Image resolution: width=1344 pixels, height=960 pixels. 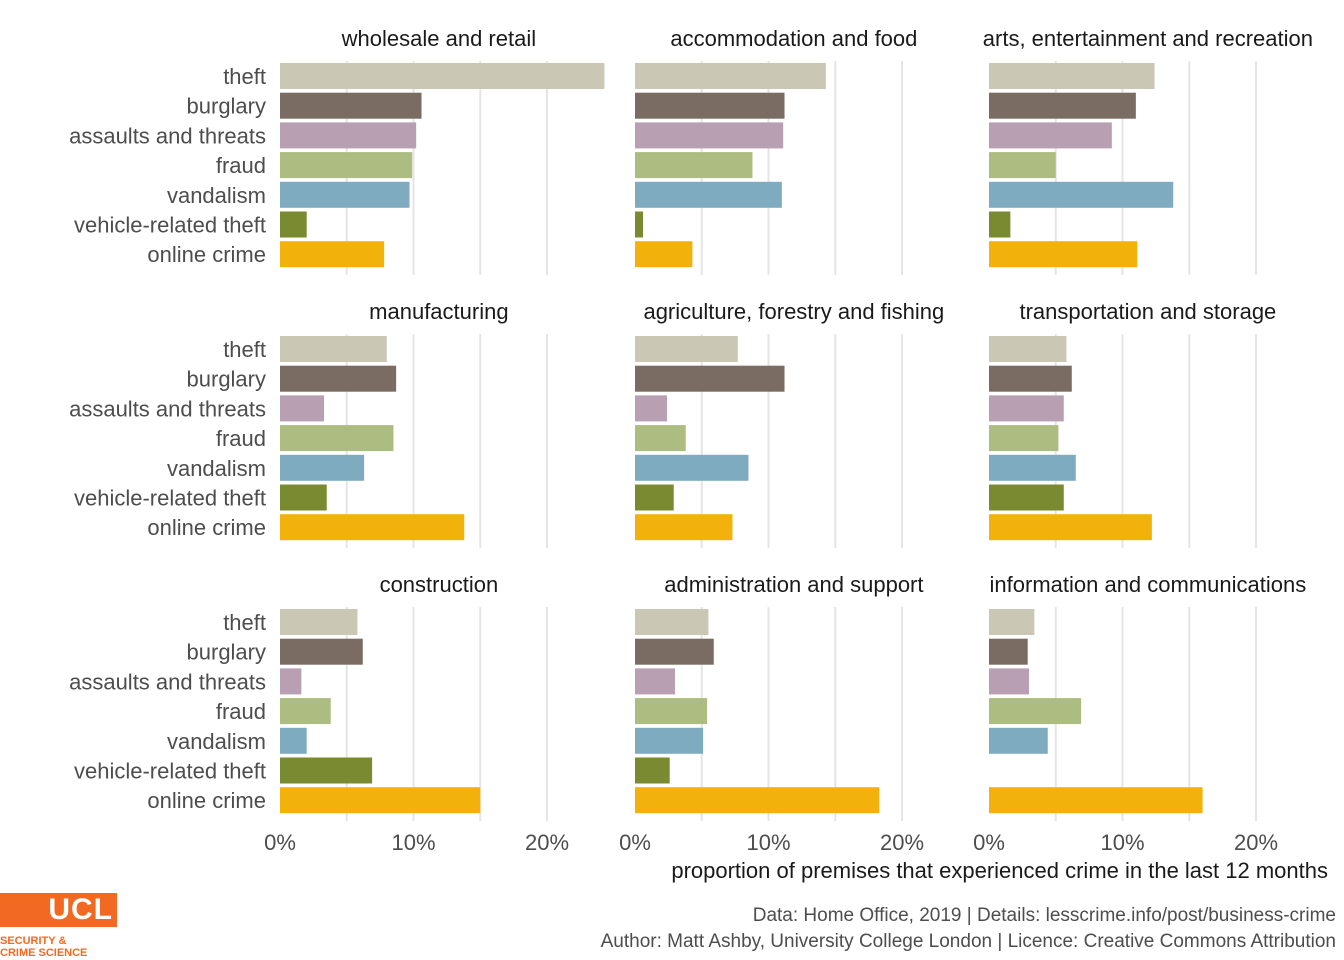 I want to click on facet-panel: accommodation and food, so click(x=776, y=150).